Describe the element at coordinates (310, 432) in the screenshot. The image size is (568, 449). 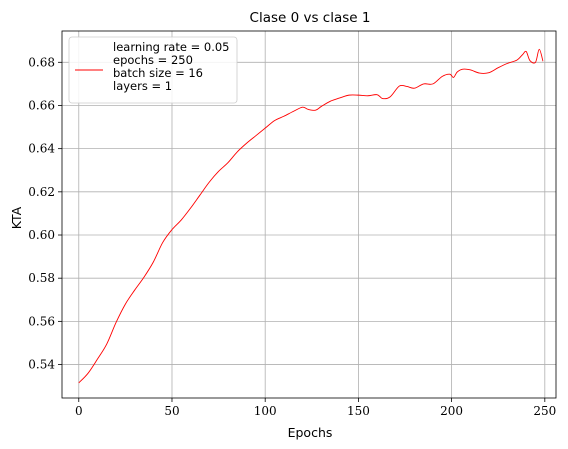
I see `x-axis-label: Epochs` at that location.